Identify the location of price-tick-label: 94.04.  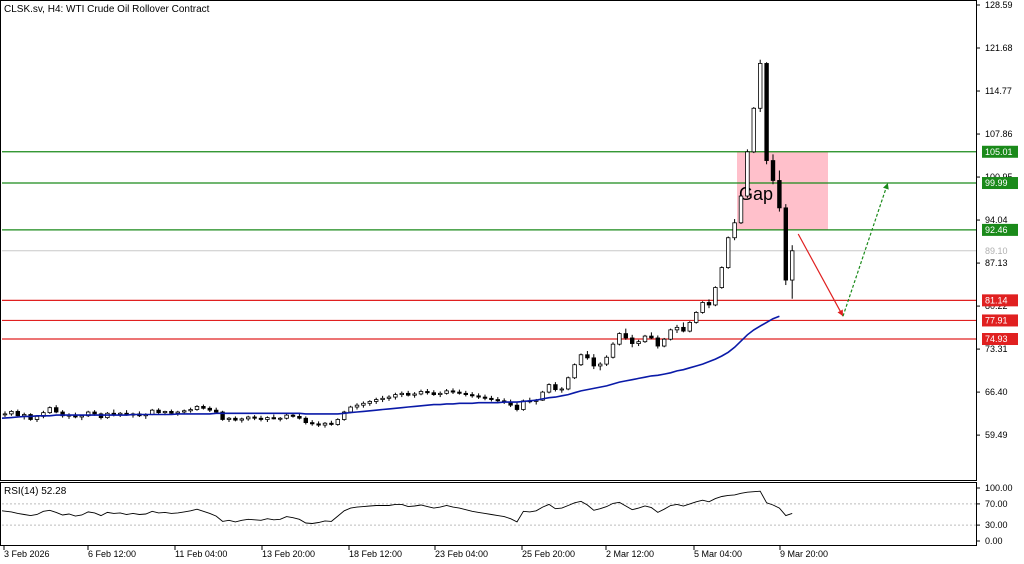
(996, 220).